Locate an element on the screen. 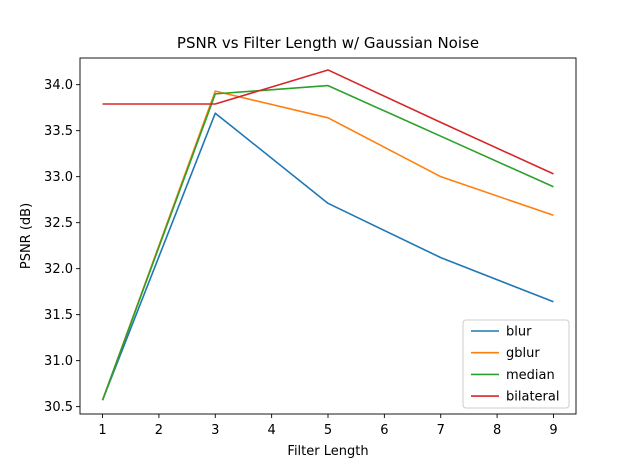  y-tick-label: 31.0 is located at coordinates (58, 361).